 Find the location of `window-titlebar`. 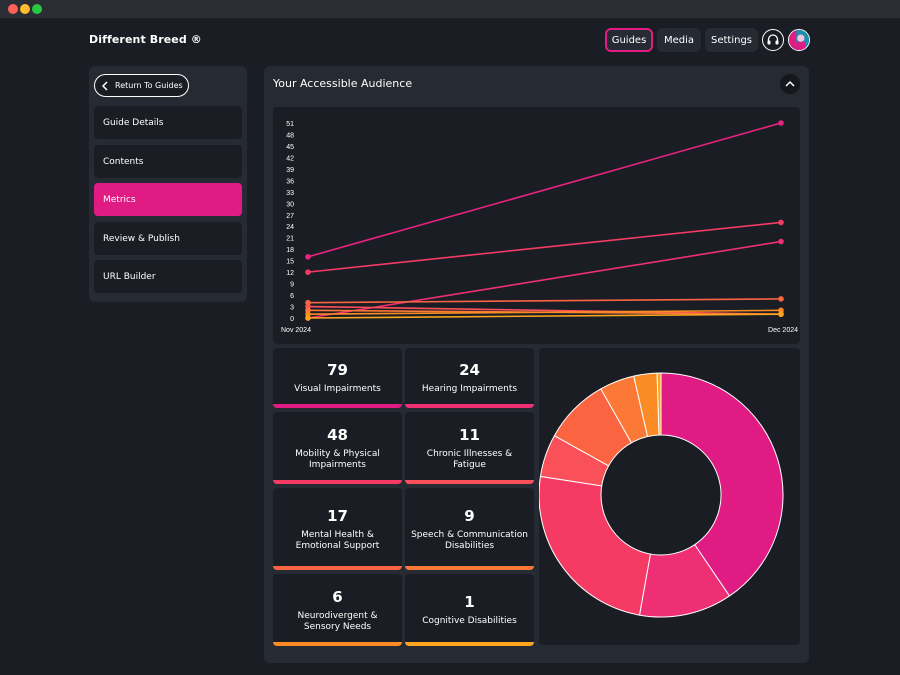

window-titlebar is located at coordinates (450, 9).